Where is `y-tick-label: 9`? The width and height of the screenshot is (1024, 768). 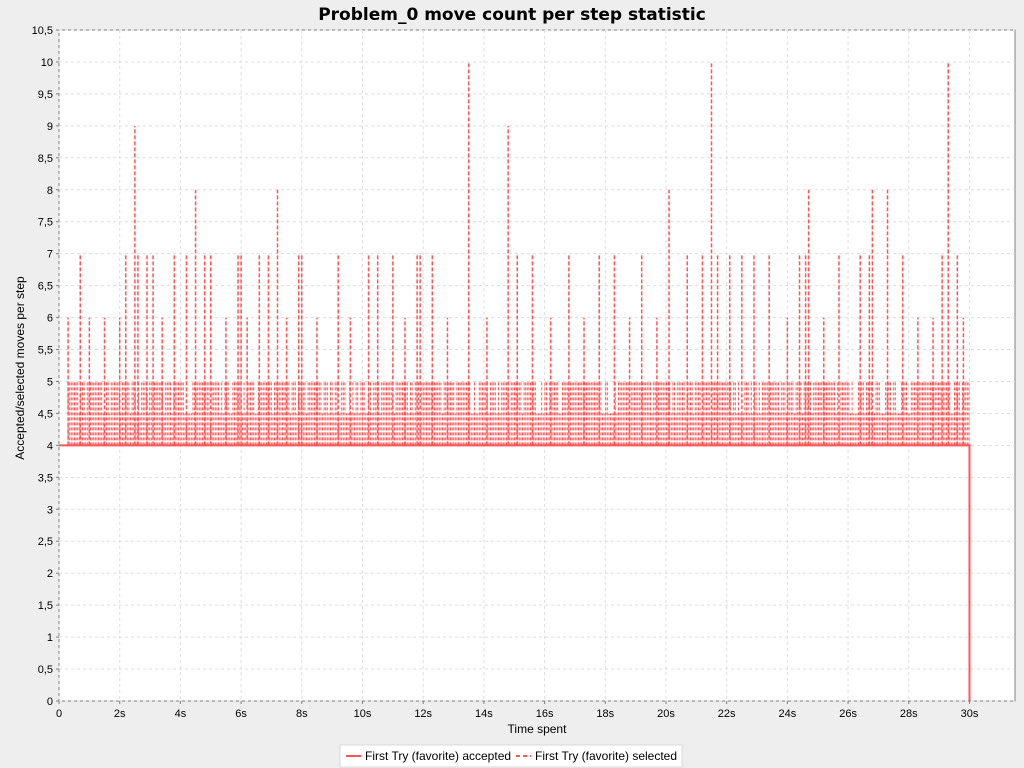 y-tick-label: 9 is located at coordinates (50, 127).